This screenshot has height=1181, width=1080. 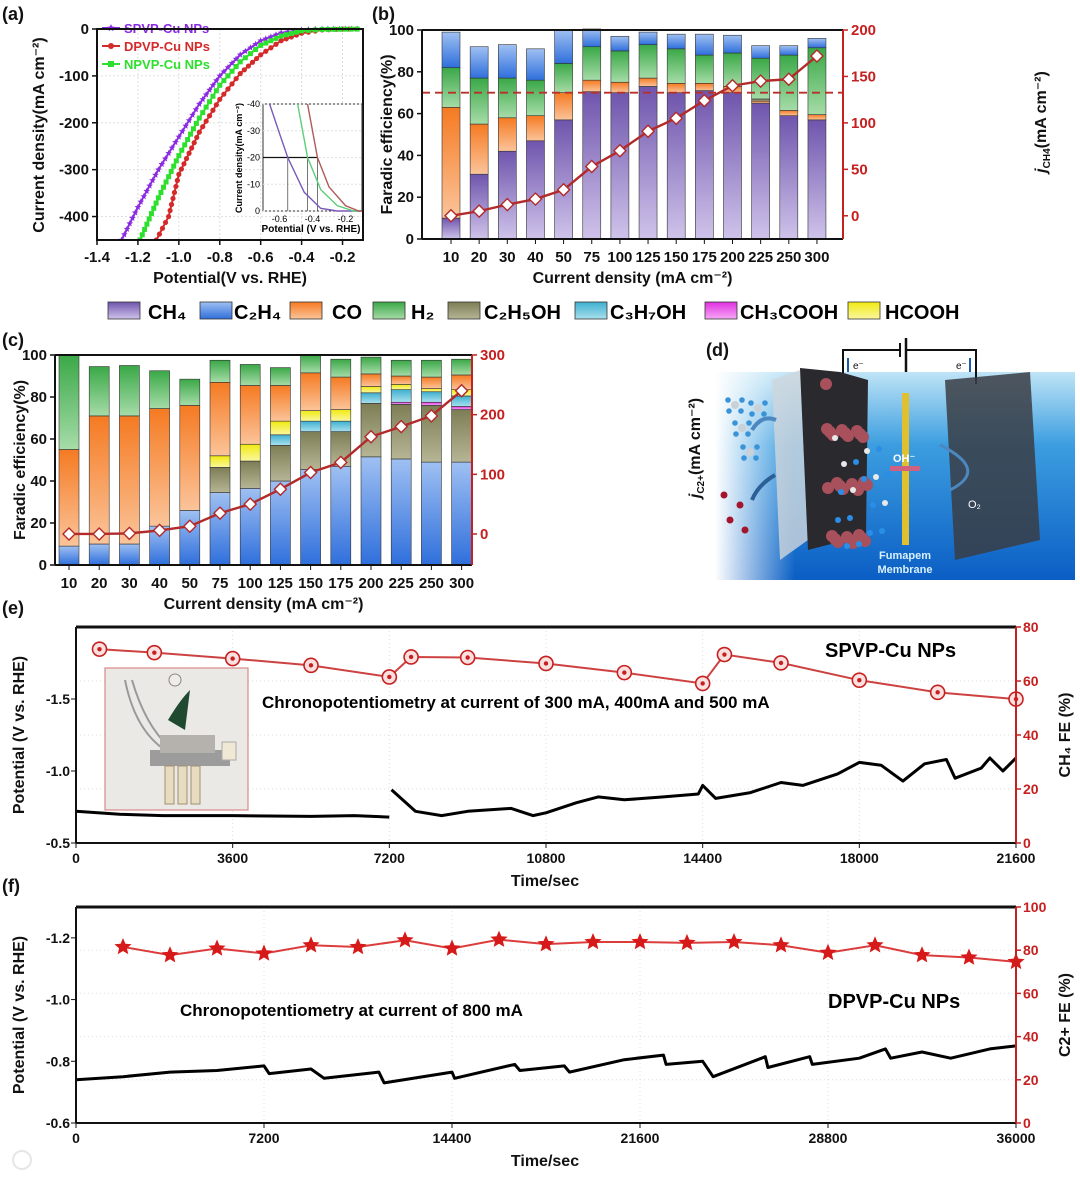 I want to click on right-y-title-unit: (mA cm⁻²), so click(x=695, y=436).